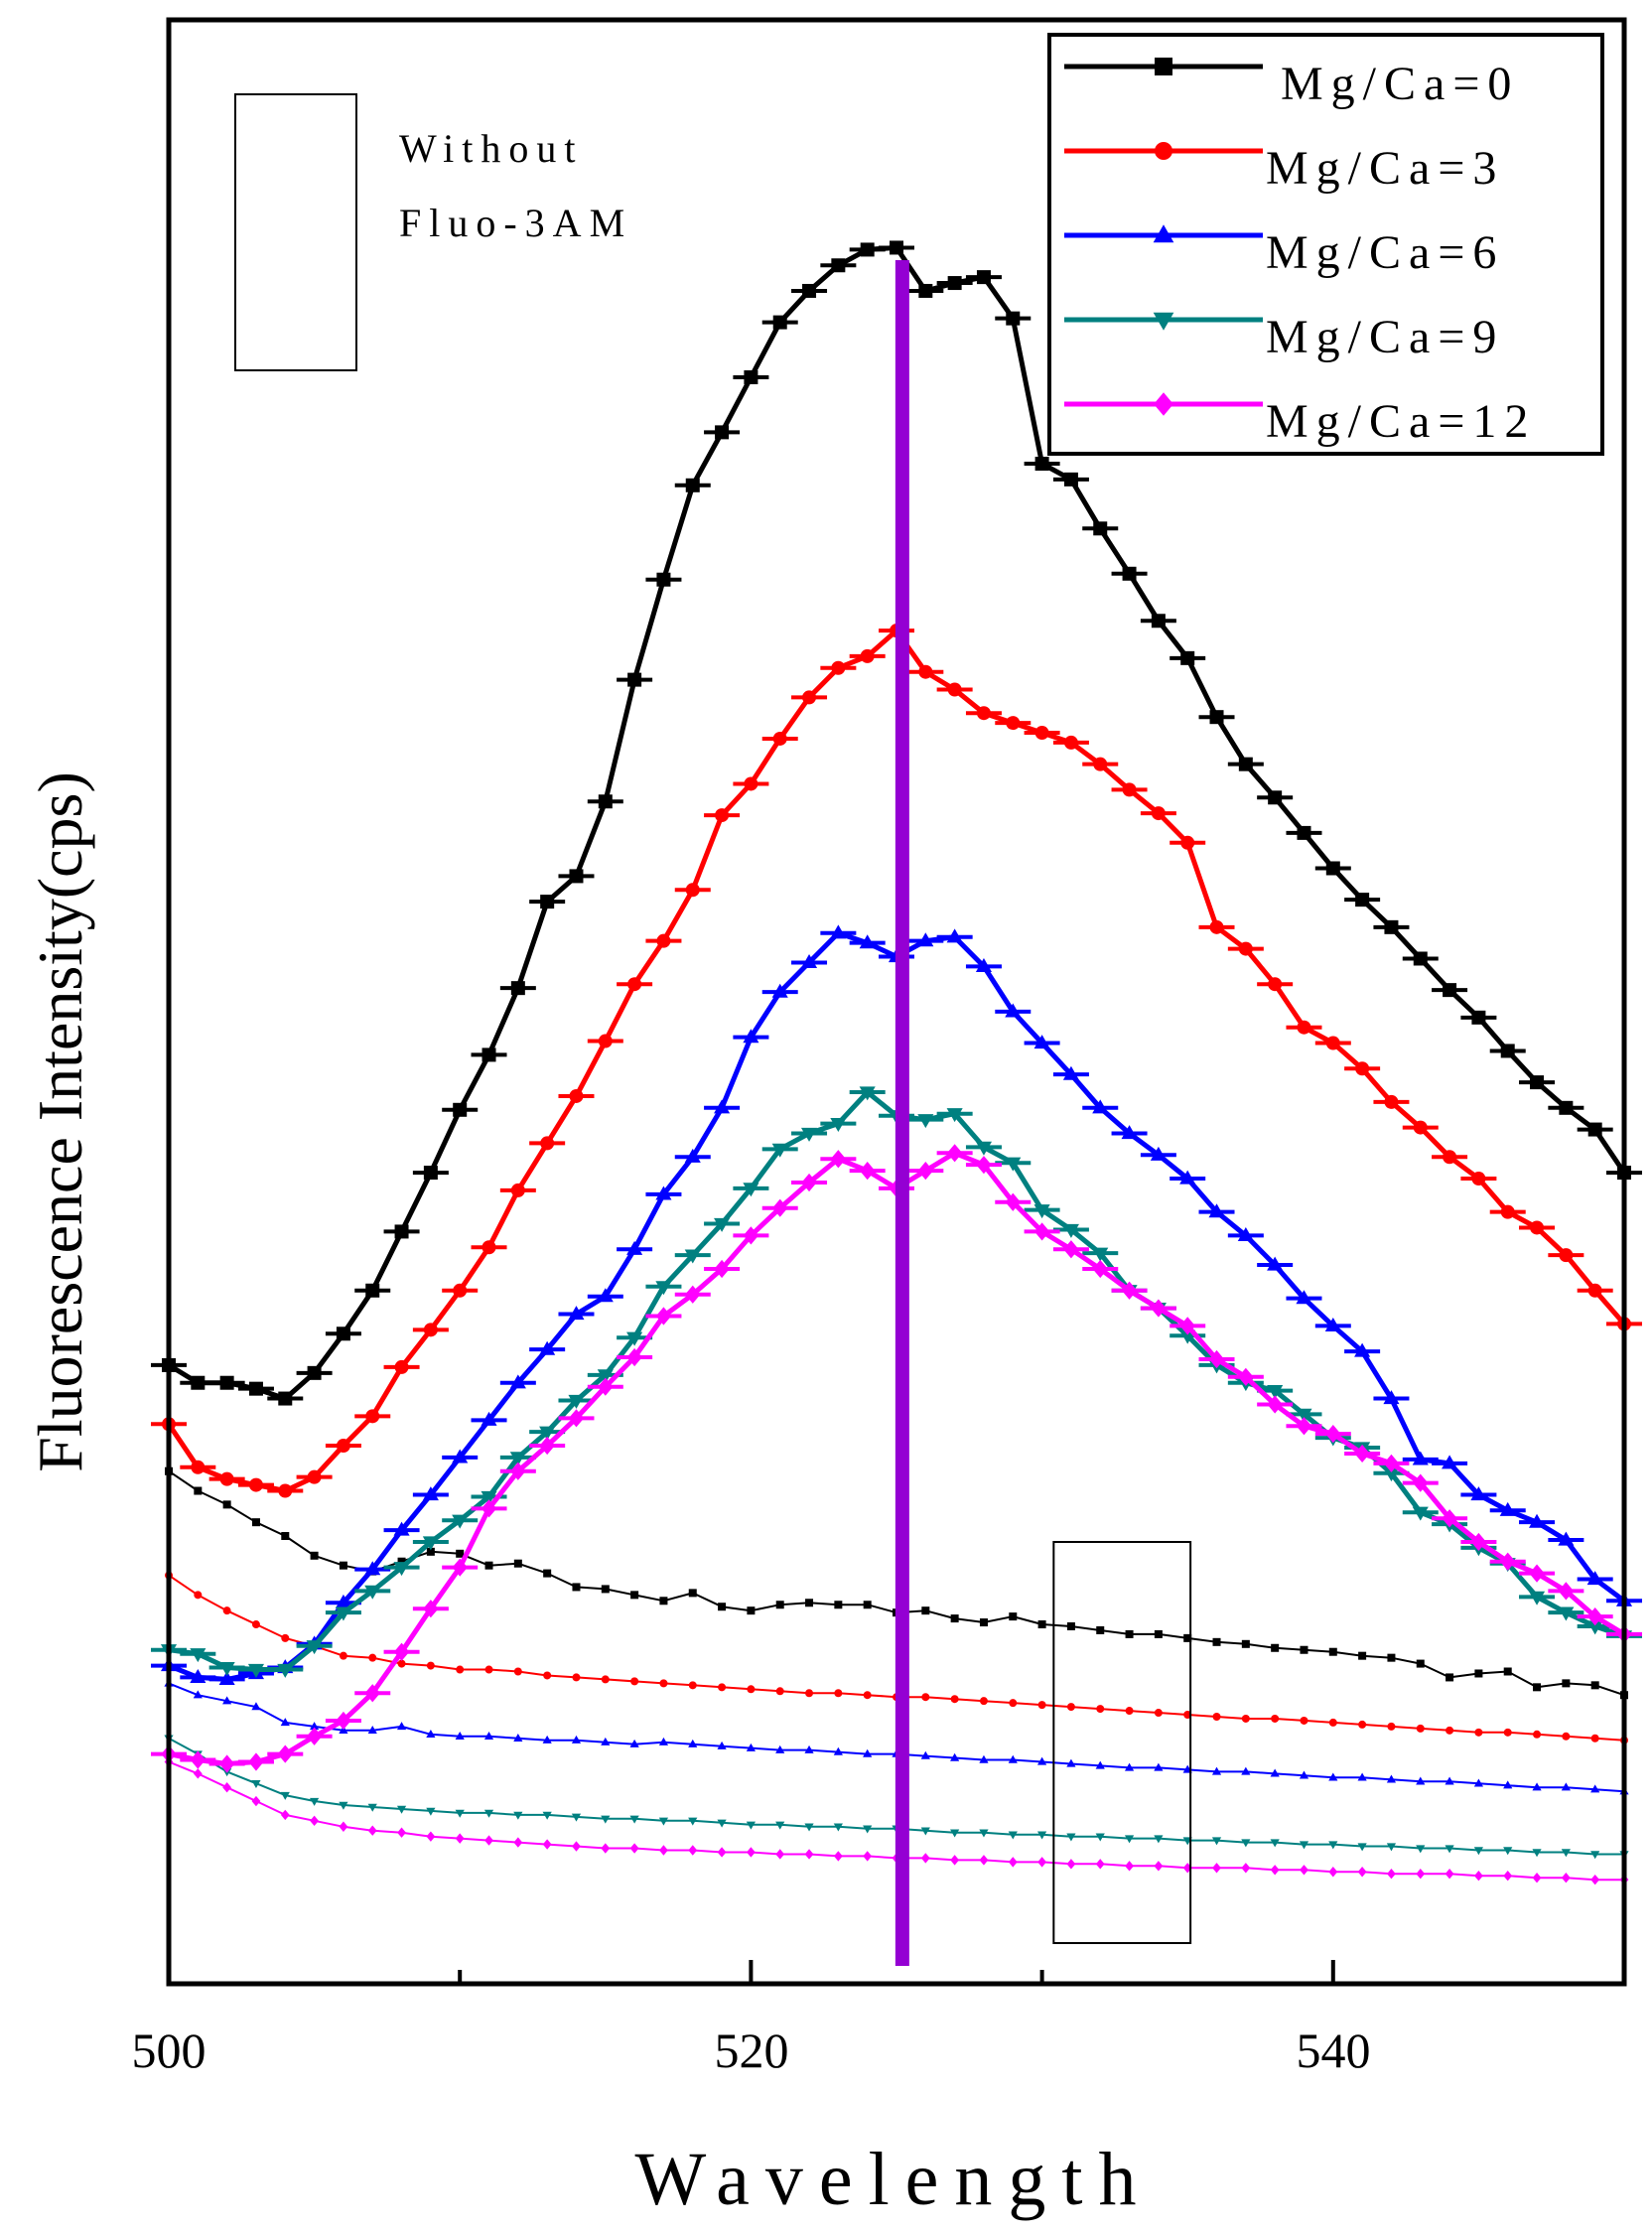  I want to click on legend-label-0: Mg/Ca=0, so click(1400, 84).